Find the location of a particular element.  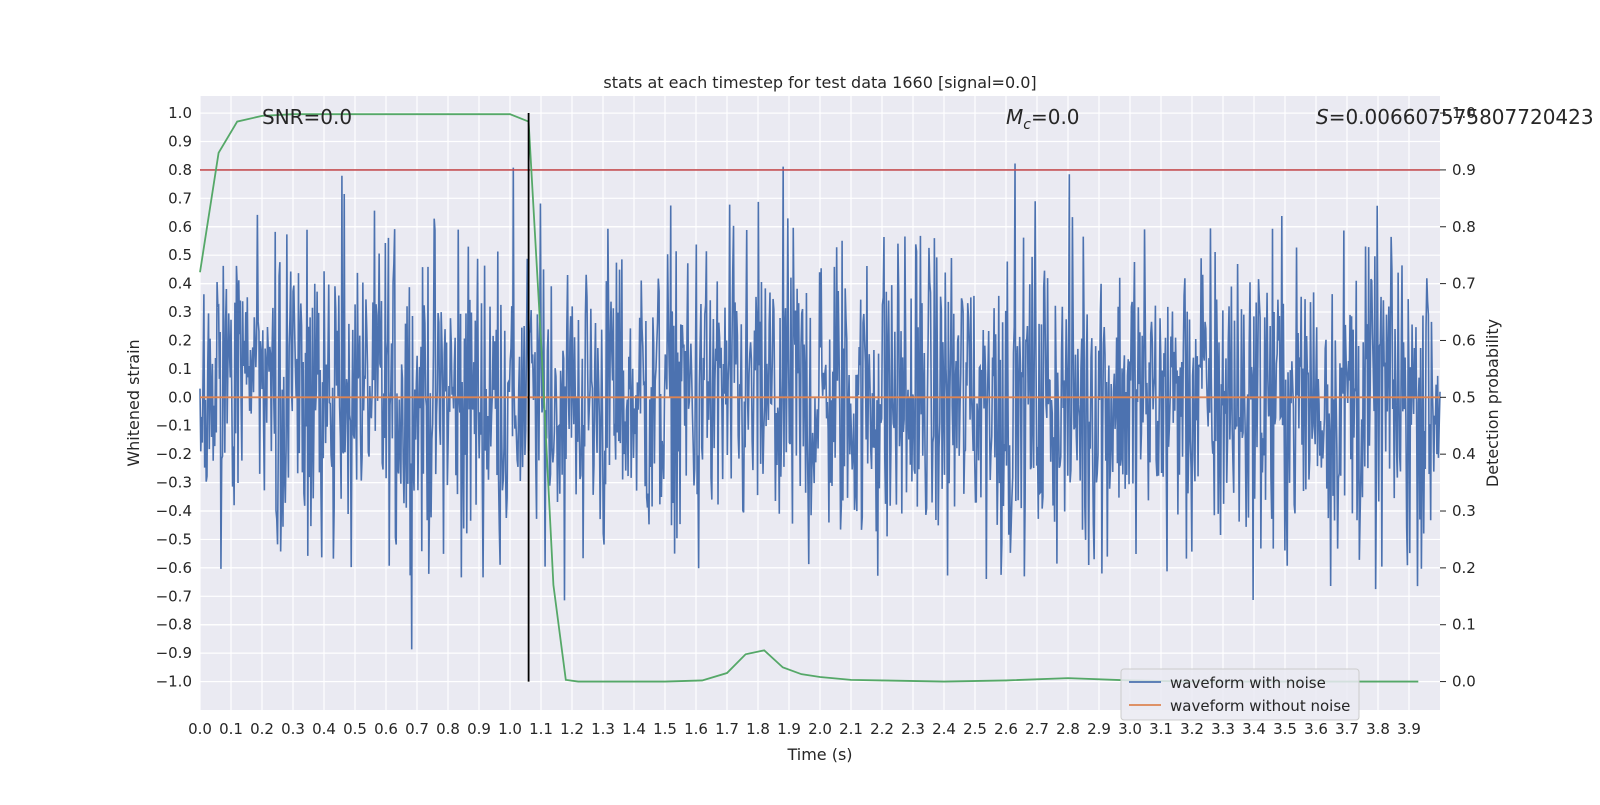

x-tick-label: 3.0 is located at coordinates (1130, 729).